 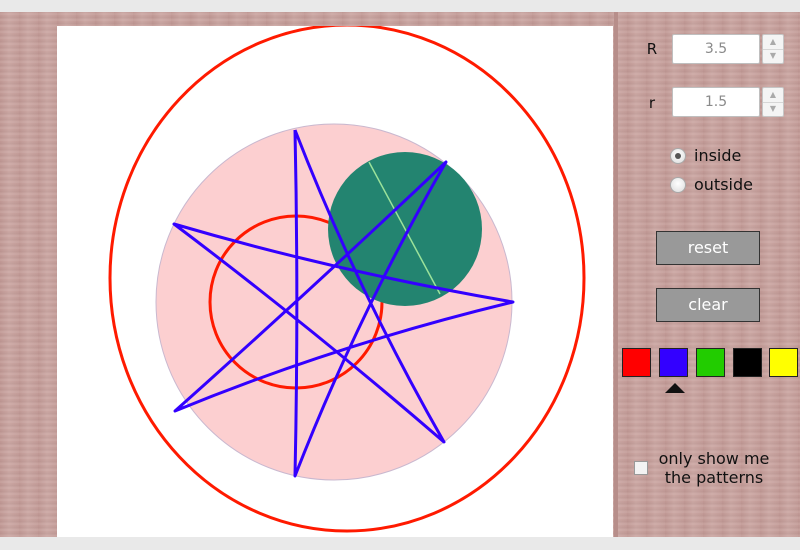 What do you see at coordinates (616, 274) in the screenshot?
I see `panel-divider` at bounding box center [616, 274].